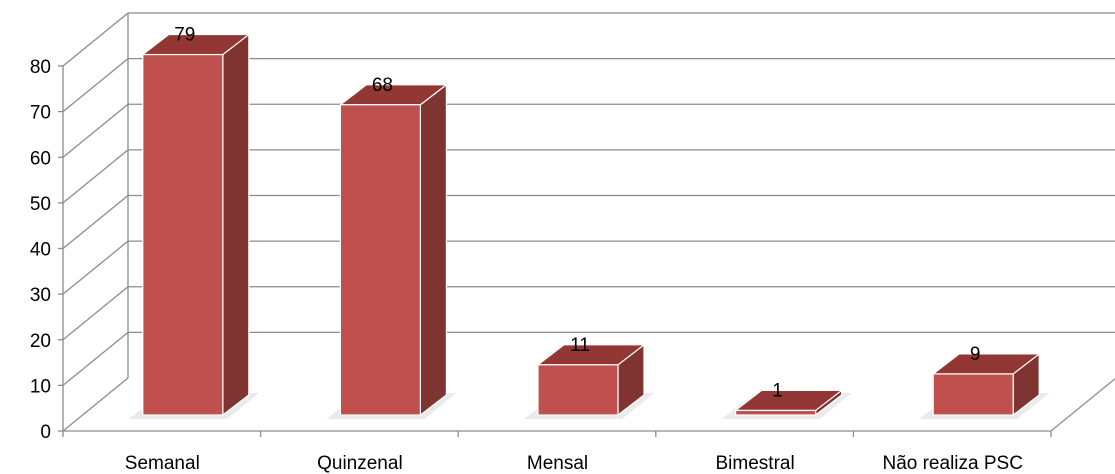  I want to click on y-tick-label: 10, so click(40, 386).